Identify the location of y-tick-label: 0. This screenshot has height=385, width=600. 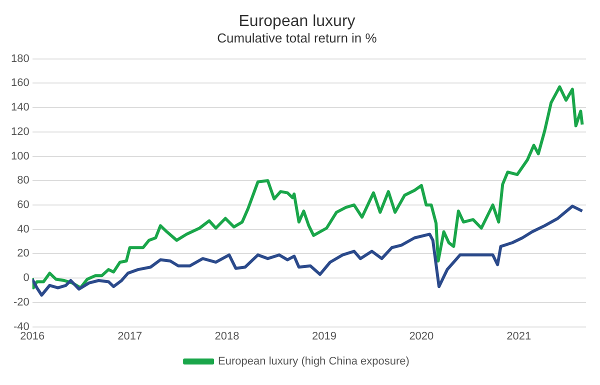
(26, 278).